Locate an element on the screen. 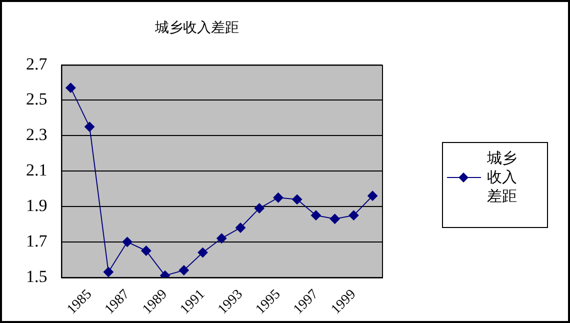 This screenshot has width=570, height=323. y-tick-label: 2.5 is located at coordinates (37, 99).